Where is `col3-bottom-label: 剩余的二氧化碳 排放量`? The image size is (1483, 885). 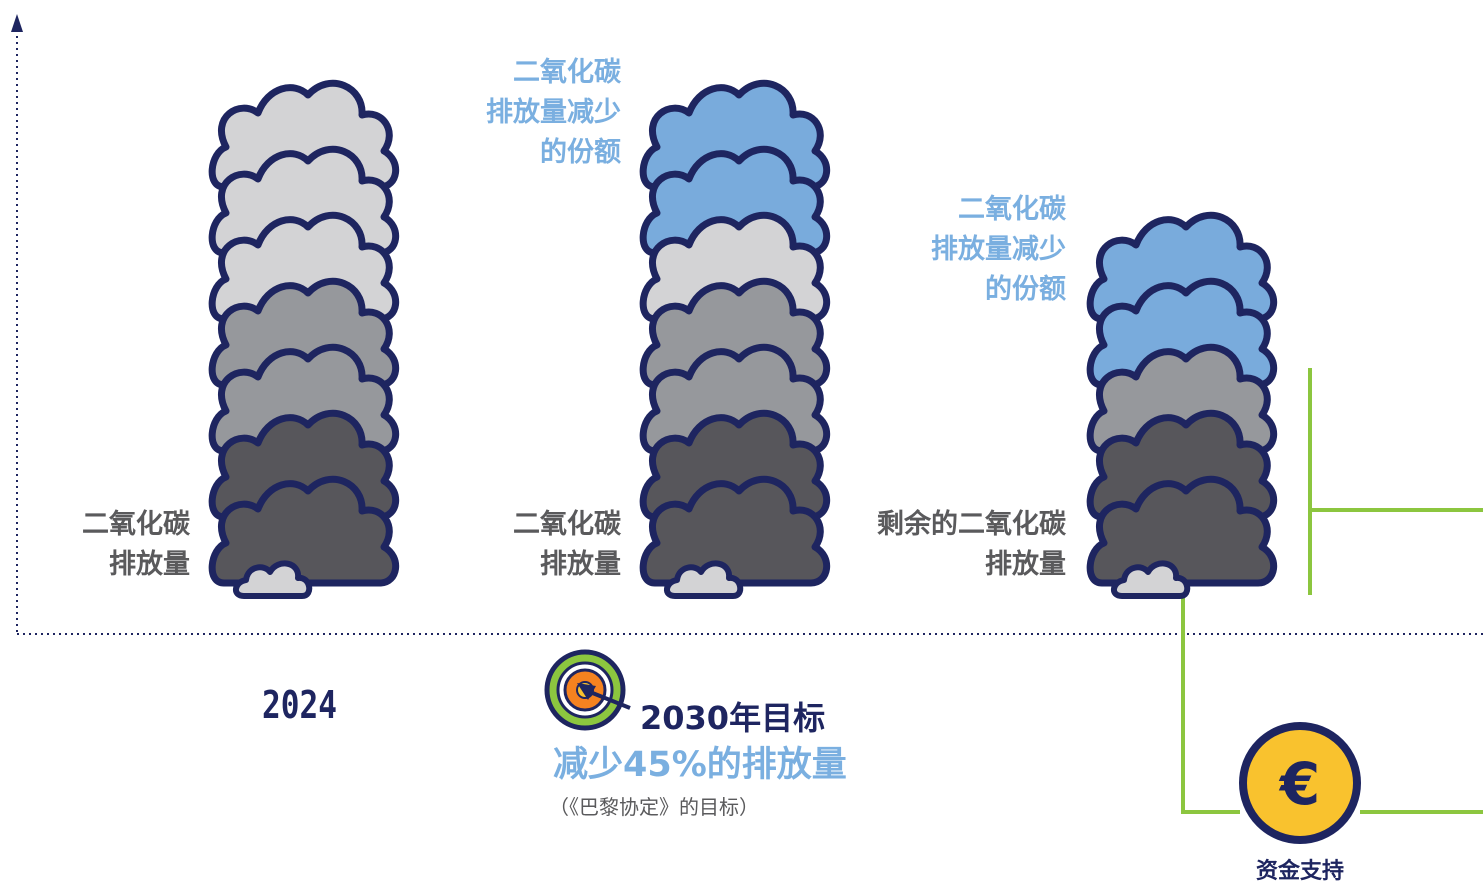
col3-bottom-label: 剩余的二氧化碳 排放量 is located at coordinates (971, 544).